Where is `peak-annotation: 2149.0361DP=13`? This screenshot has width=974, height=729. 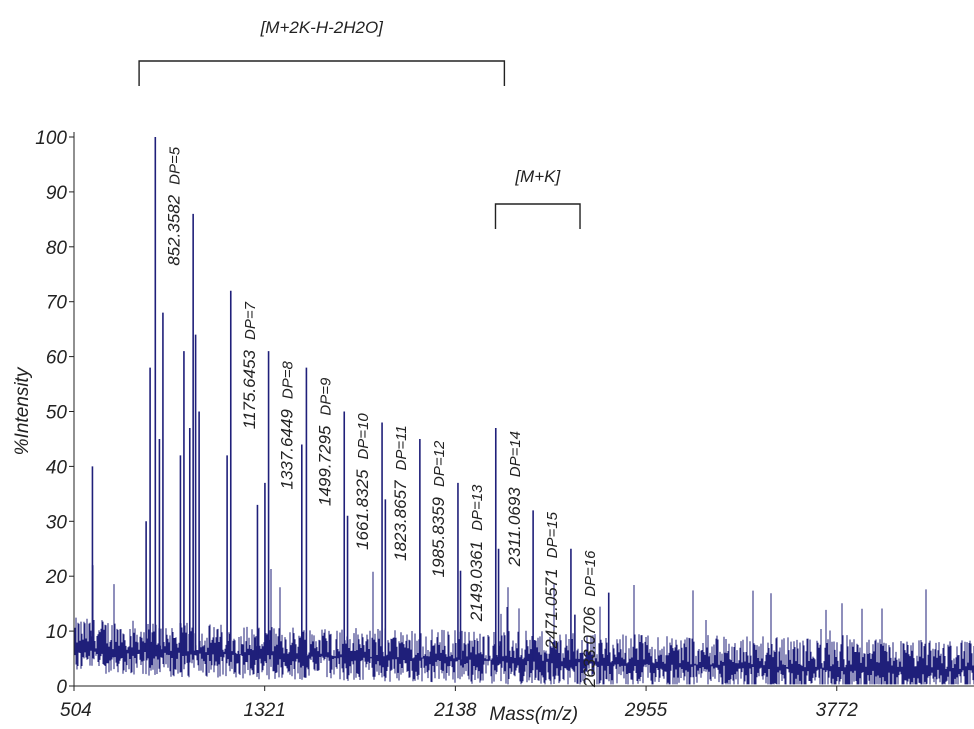
peak-annotation: 2149.0361DP=13 is located at coordinates (476, 553).